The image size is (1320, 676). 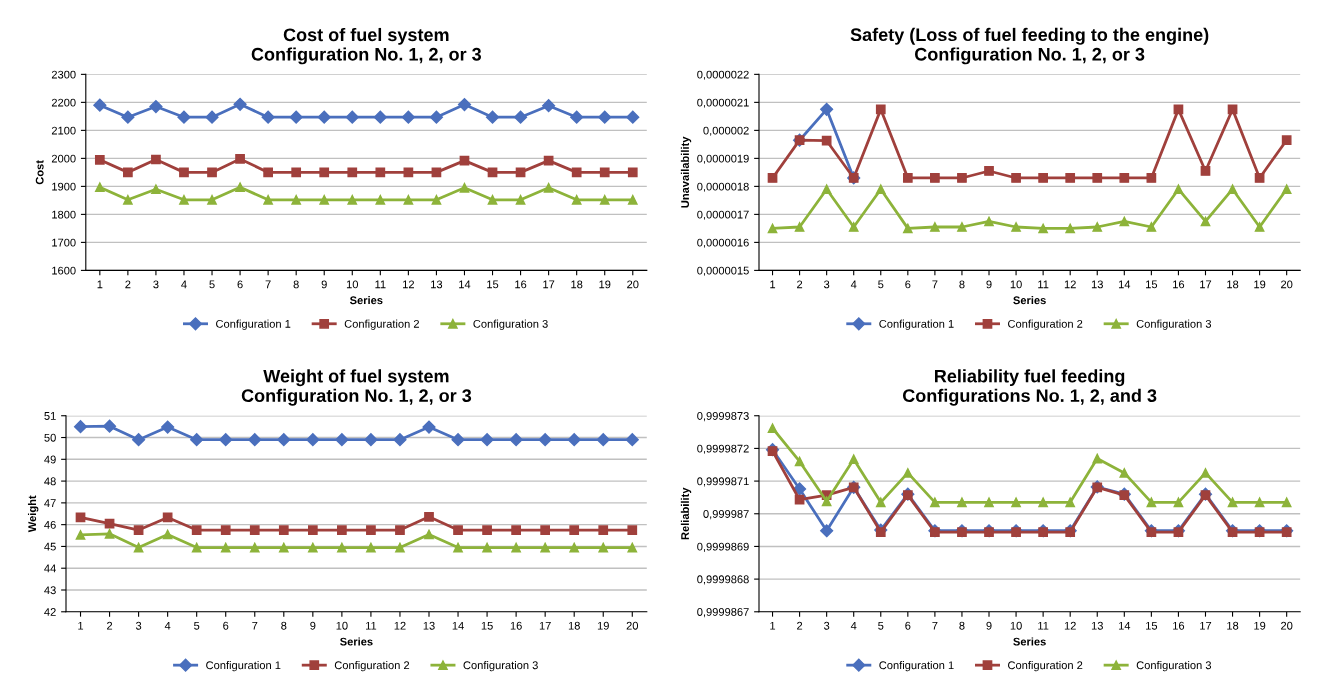 I want to click on y-tick-label: 2000, so click(x=63, y=158).